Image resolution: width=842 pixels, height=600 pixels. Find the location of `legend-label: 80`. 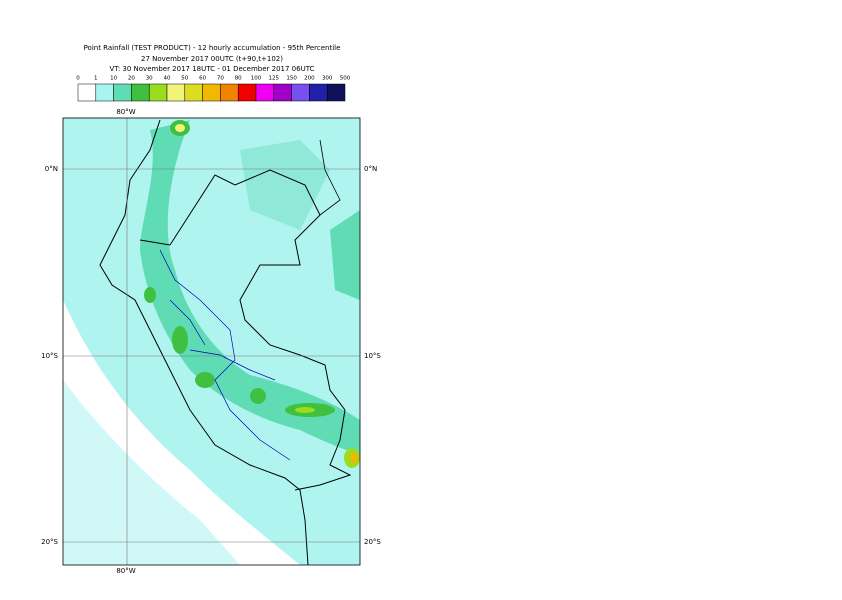

legend-label: 80 is located at coordinates (238, 79).